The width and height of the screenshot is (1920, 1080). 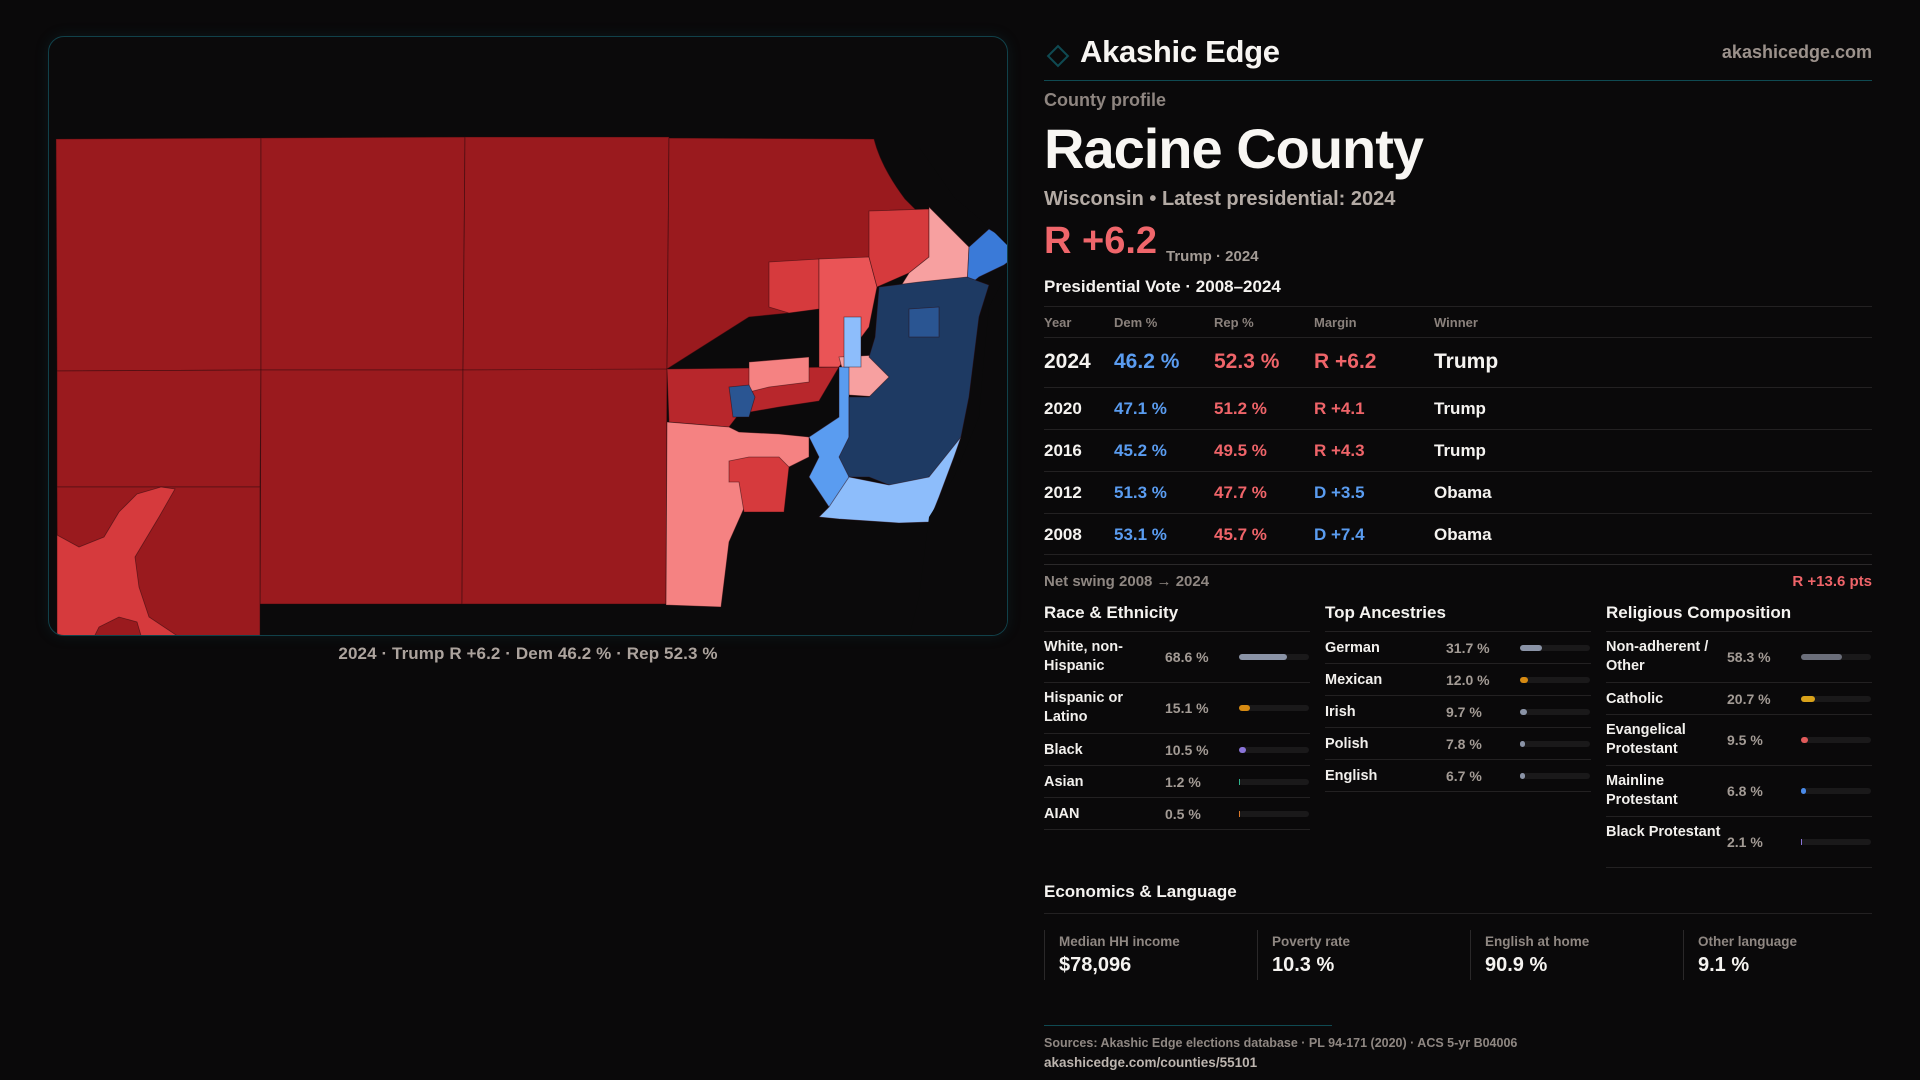 I want to click on precinct-corridor-blue, so click(x=742, y=401).